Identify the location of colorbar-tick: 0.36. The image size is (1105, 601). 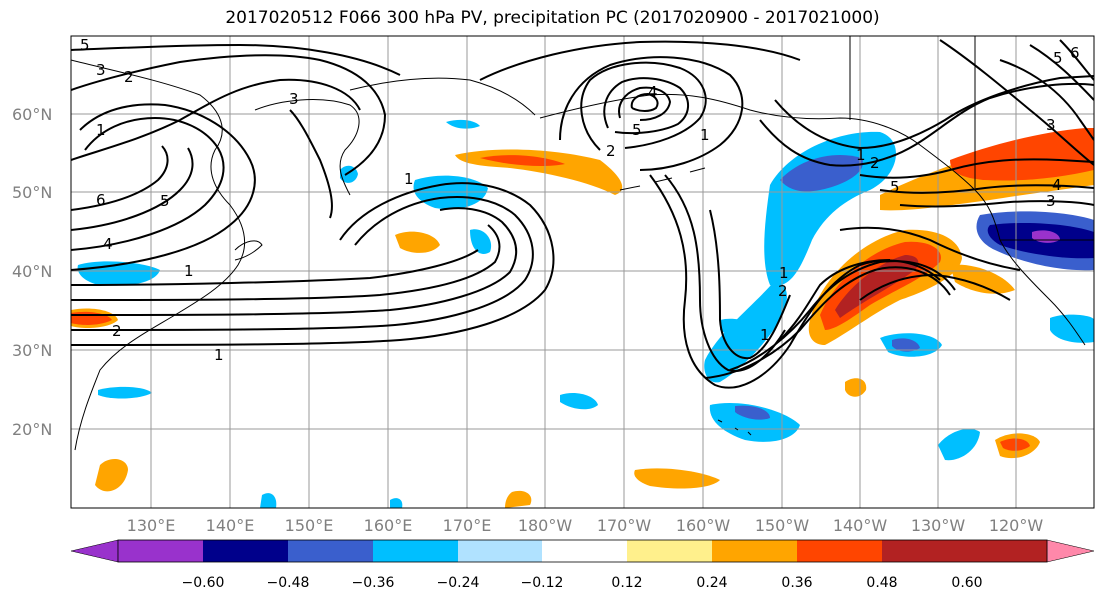
(796, 583).